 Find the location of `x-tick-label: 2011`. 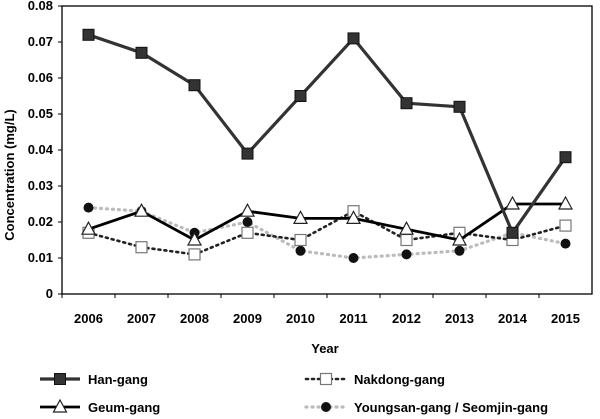

x-tick-label: 2011 is located at coordinates (353, 318).